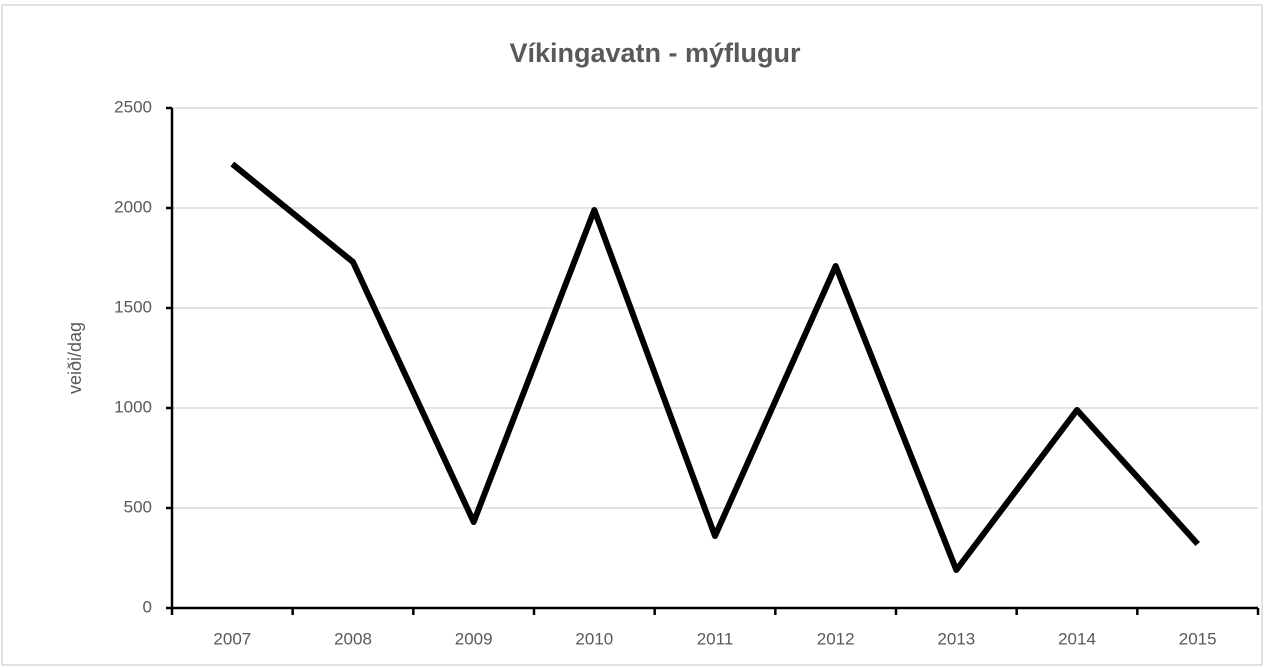 This screenshot has width=1271, height=668. Describe the element at coordinates (133, 406) in the screenshot. I see `y-tick-label: 1000` at that location.